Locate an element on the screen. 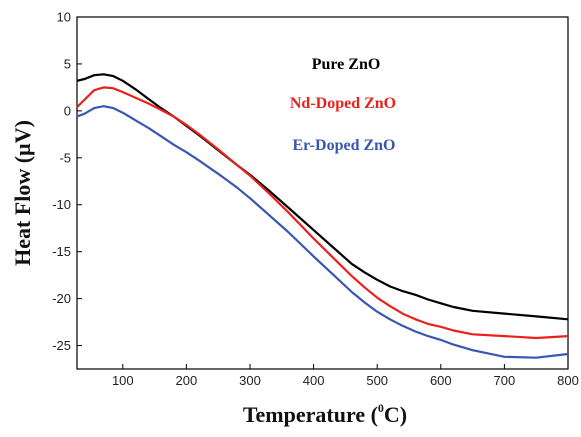  y-tick-label: -15 is located at coordinates (61, 251).